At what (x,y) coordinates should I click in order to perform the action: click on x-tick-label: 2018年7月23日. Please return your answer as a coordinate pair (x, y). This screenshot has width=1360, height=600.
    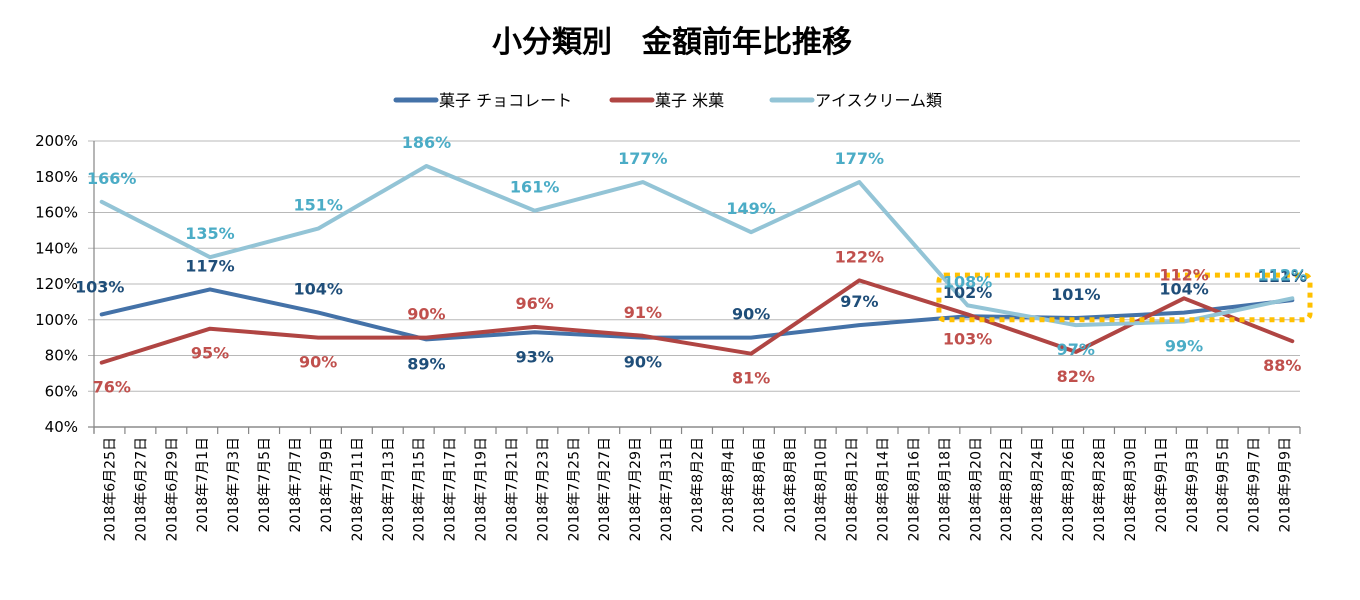
    Looking at the image, I should click on (543, 489).